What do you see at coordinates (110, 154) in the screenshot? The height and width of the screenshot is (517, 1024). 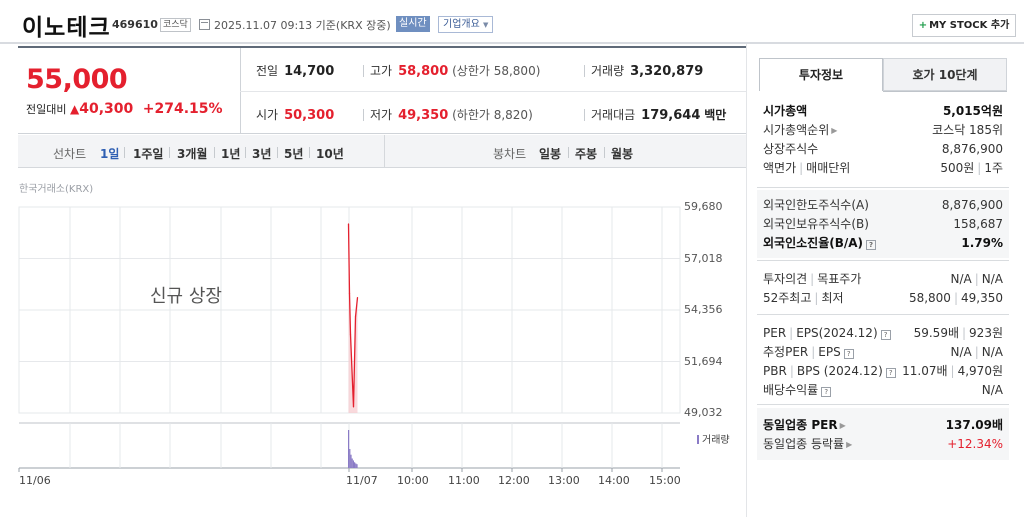 I see `period-1d: 1일` at bounding box center [110, 154].